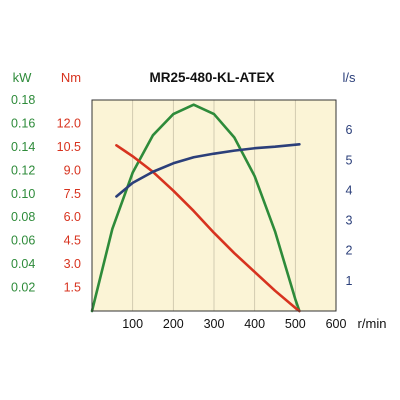  I want to click on x-tick-label: 200, so click(173, 324).